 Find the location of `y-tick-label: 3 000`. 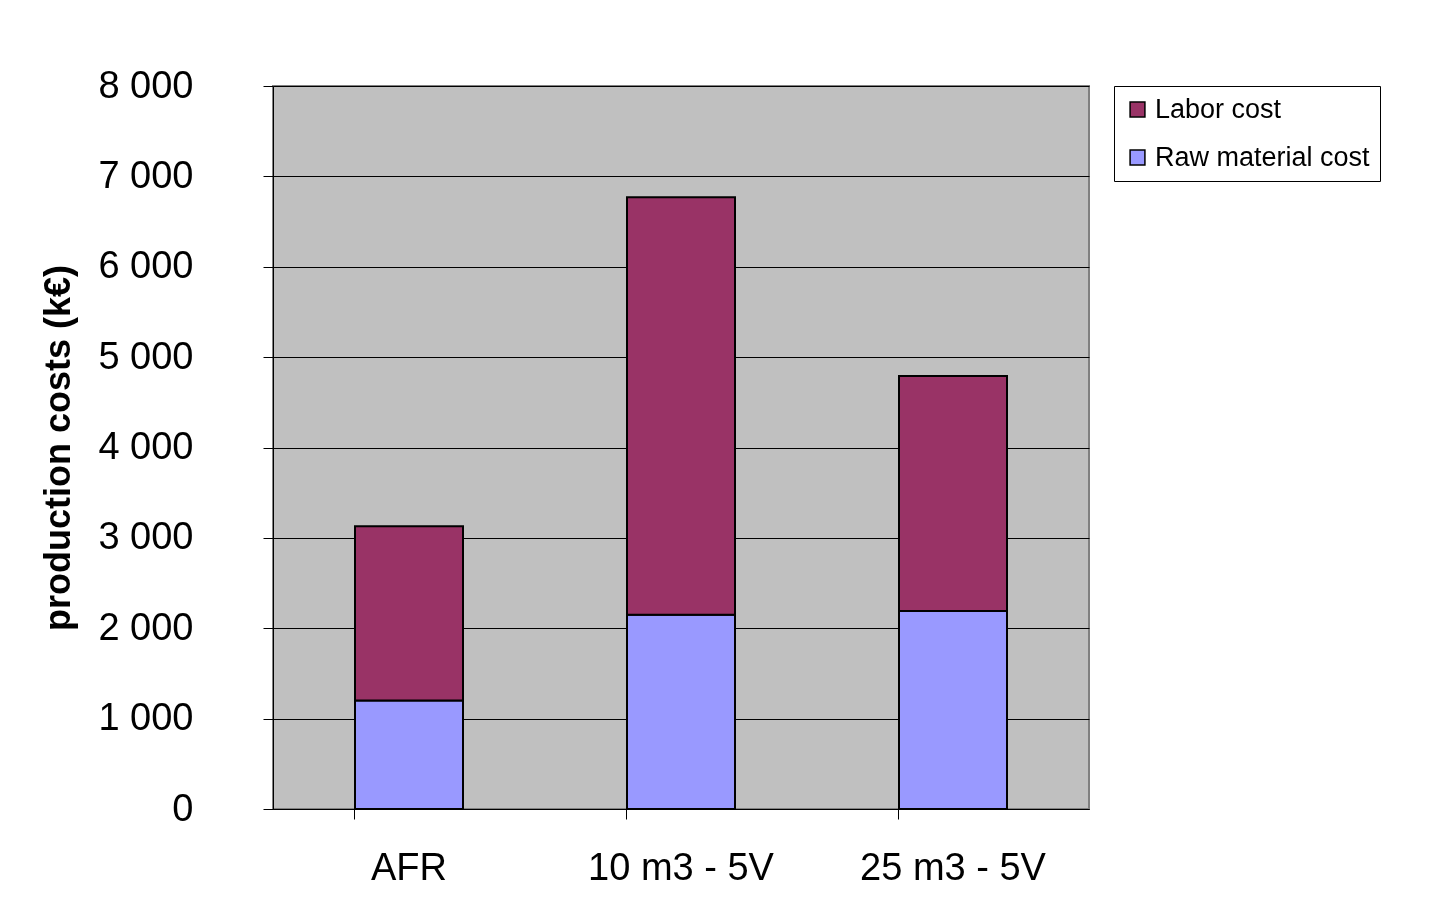

y-tick-label: 3 000 is located at coordinates (146, 536).